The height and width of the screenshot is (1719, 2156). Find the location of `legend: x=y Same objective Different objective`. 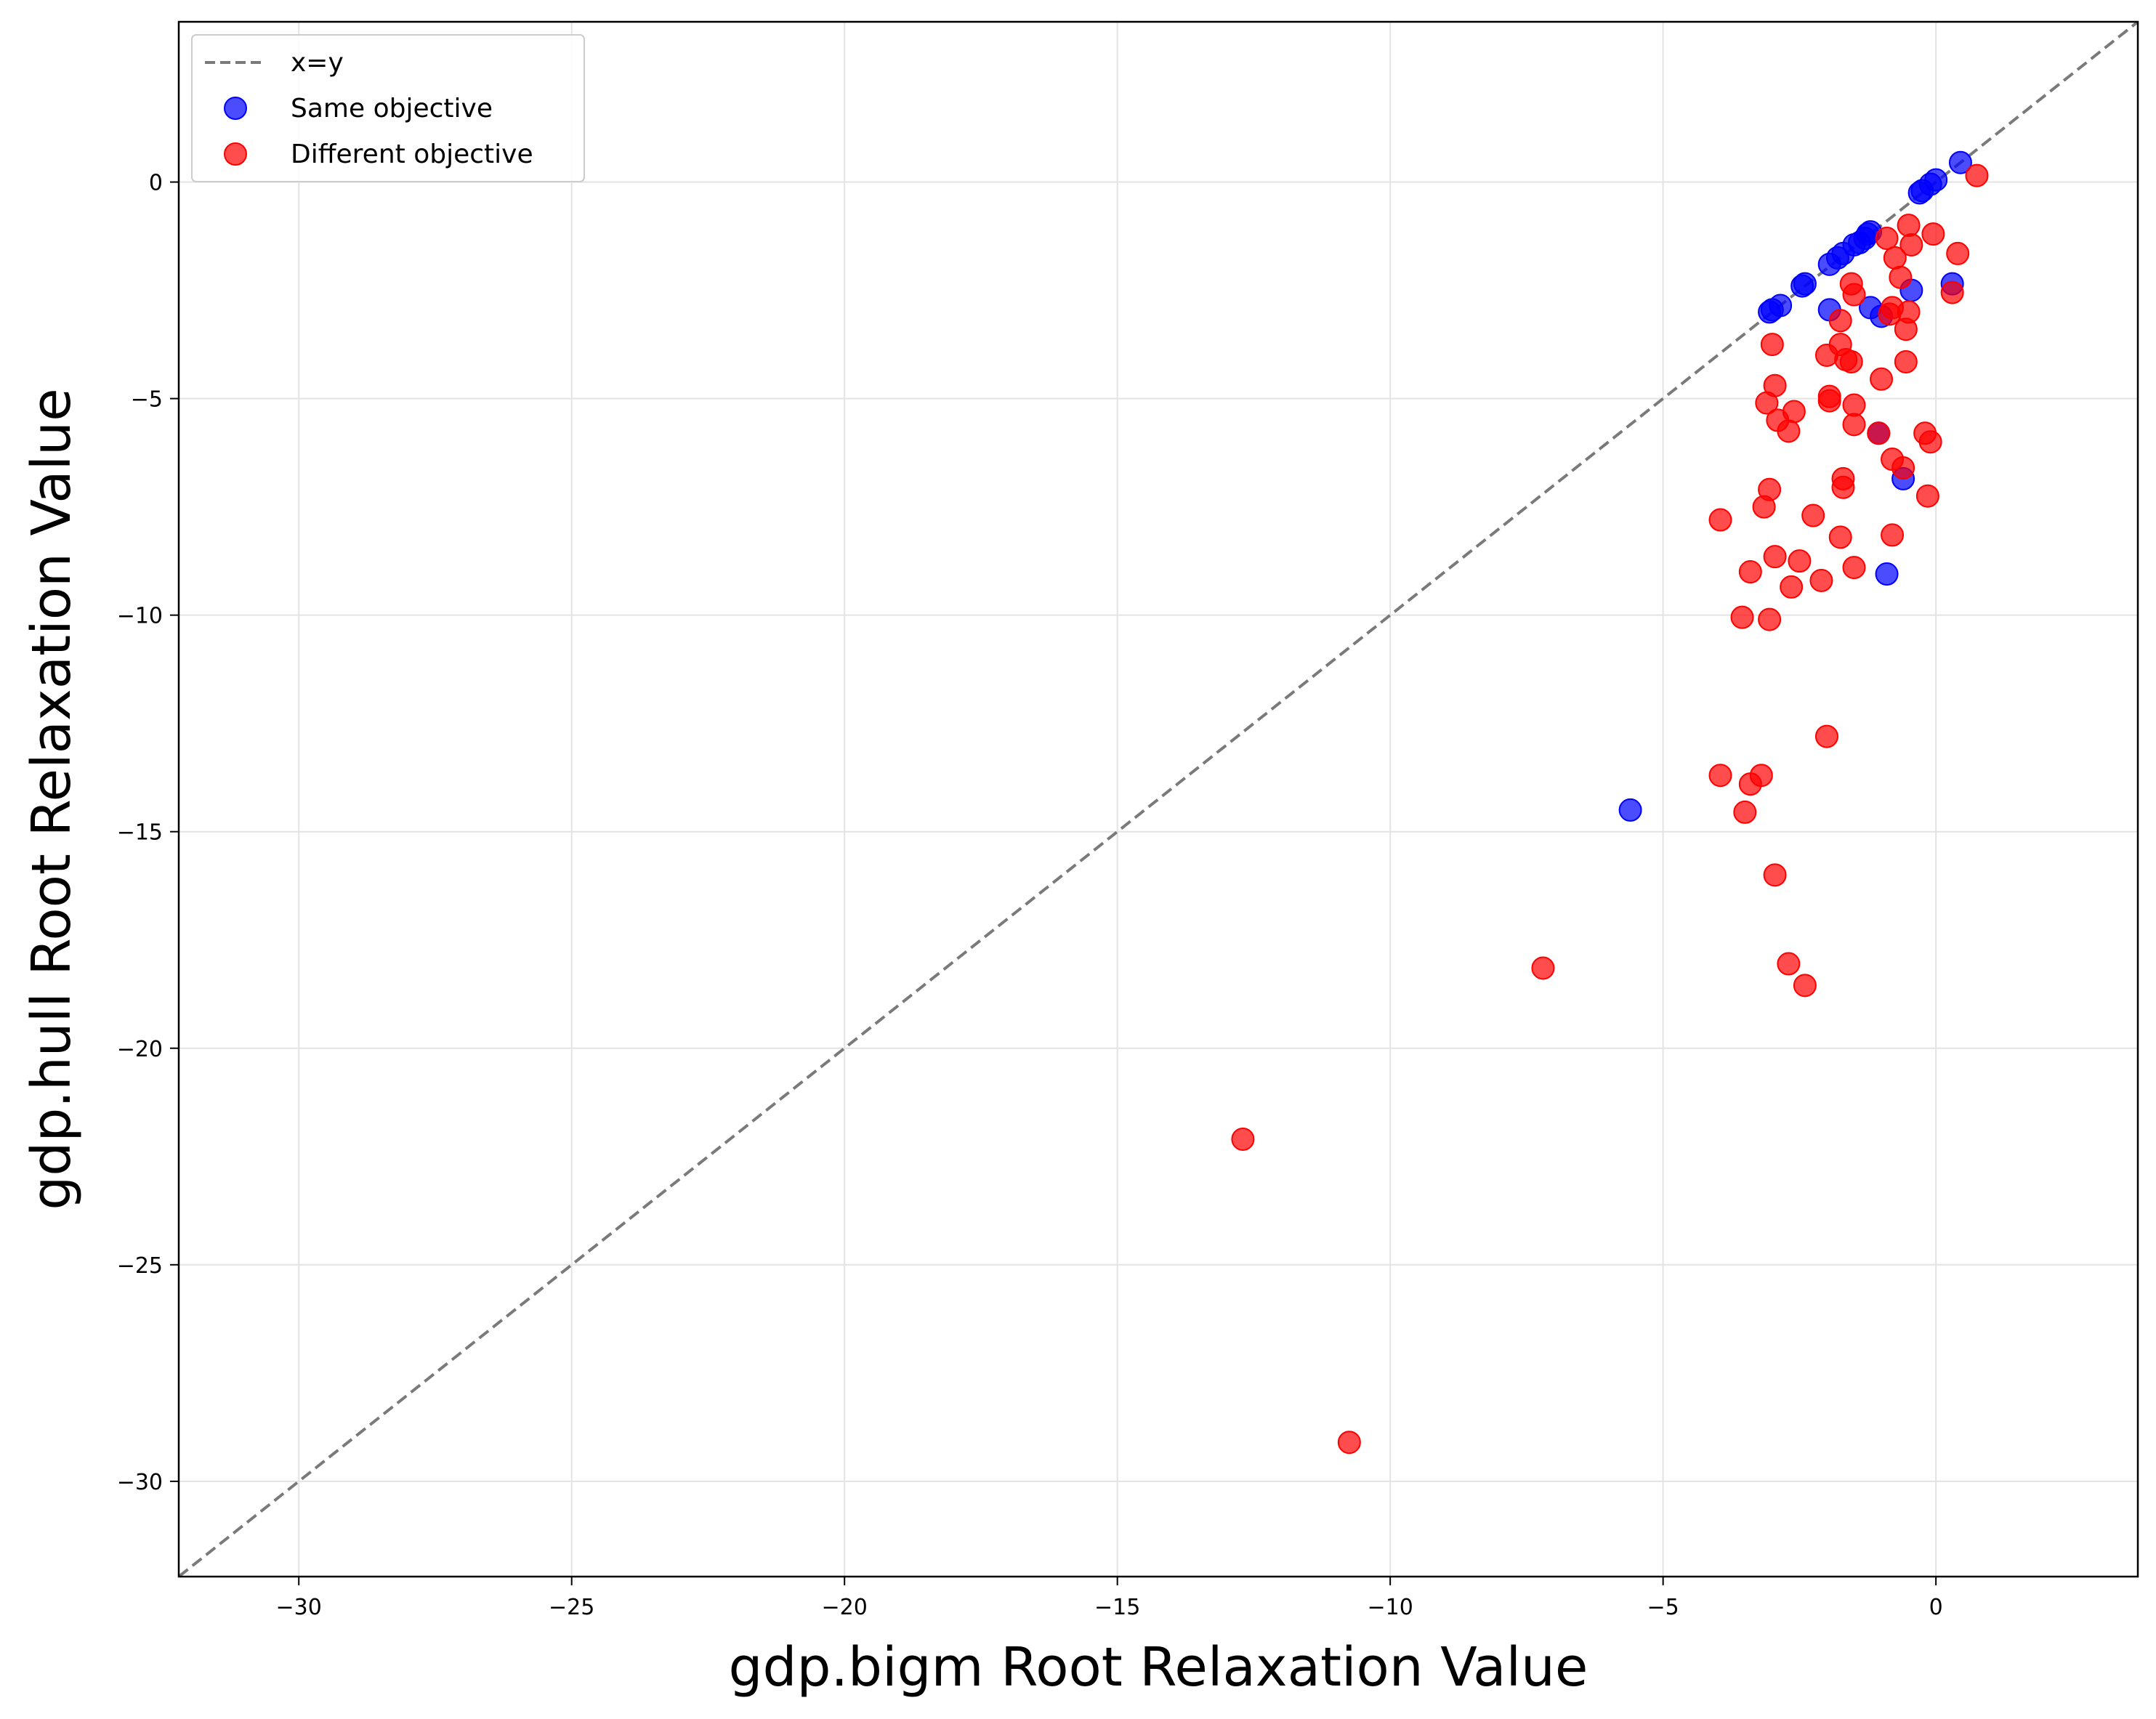

legend: x=y Same objective Different objective is located at coordinates (388, 108).